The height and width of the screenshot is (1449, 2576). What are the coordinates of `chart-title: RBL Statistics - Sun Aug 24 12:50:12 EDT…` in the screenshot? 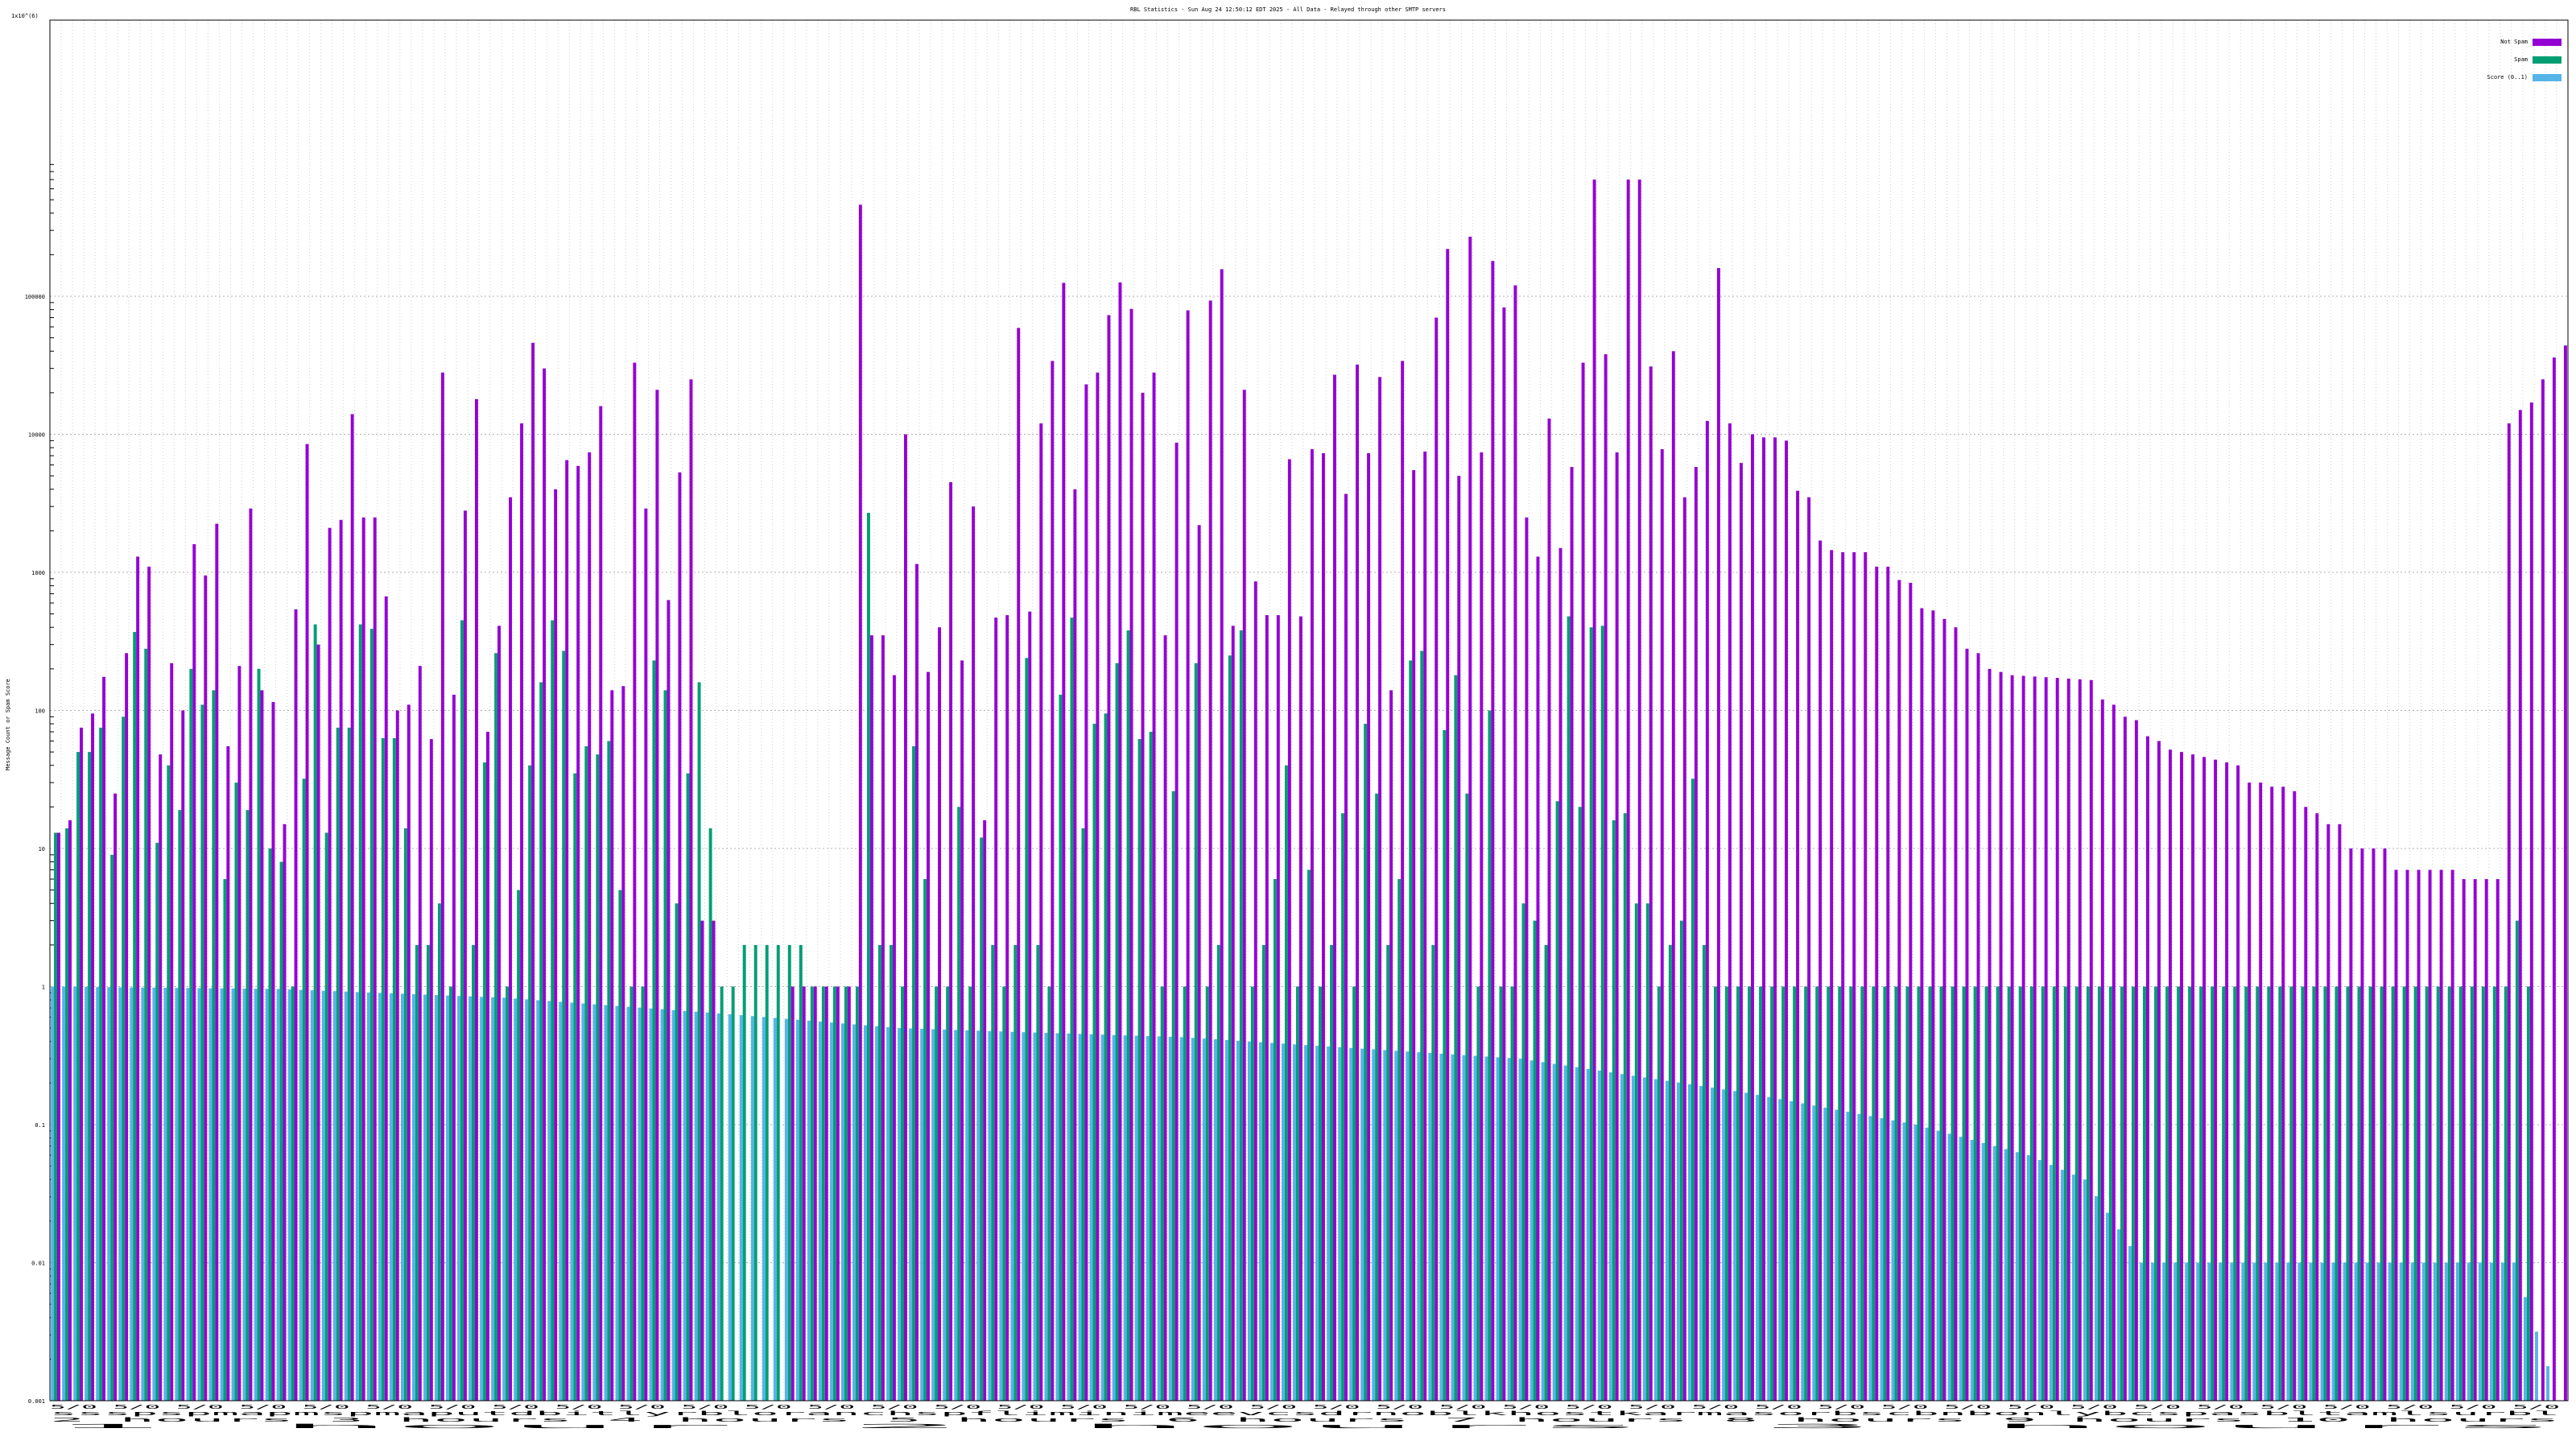 It's located at (1288, 9).